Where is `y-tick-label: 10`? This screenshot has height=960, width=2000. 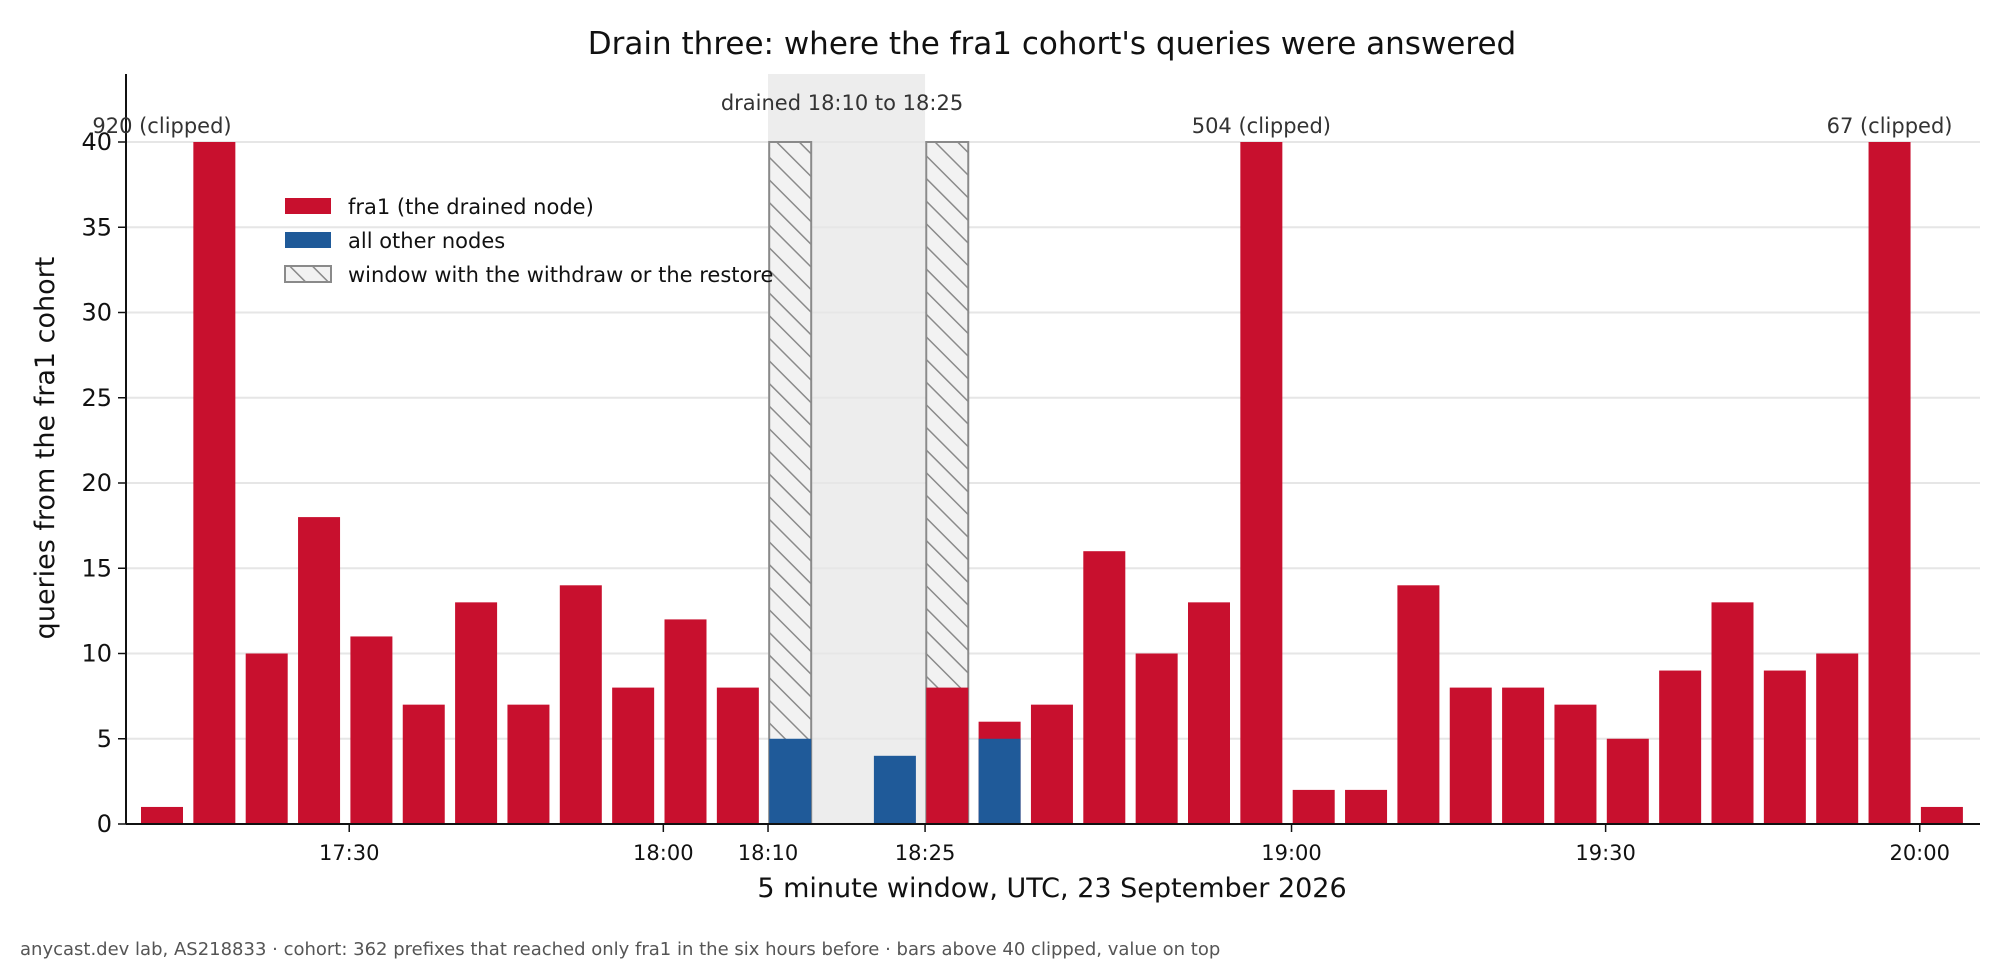 y-tick-label: 10 is located at coordinates (96, 654).